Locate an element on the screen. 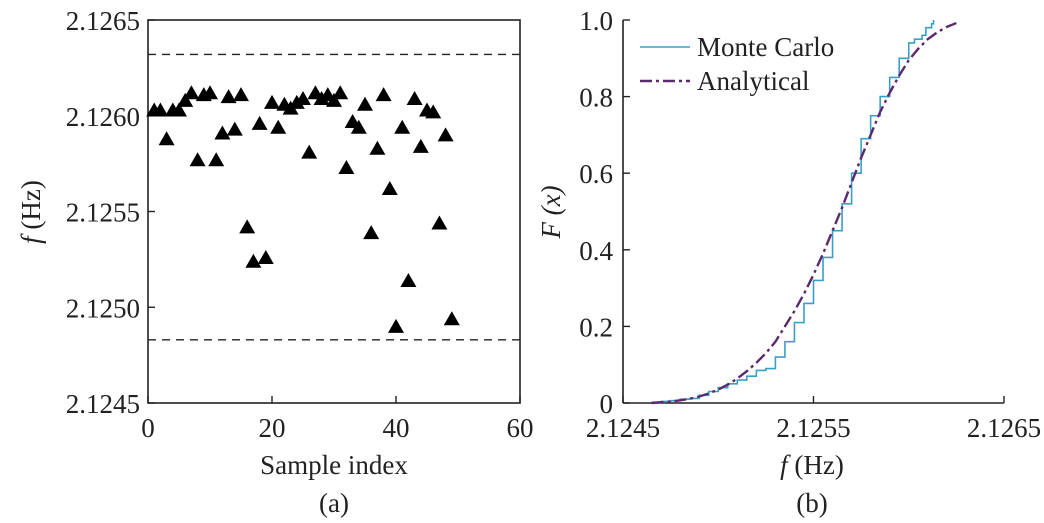 Image resolution: width=1044 pixels, height=523 pixels. panel-b-y-tick-label: 0.4 is located at coordinates (596, 251).